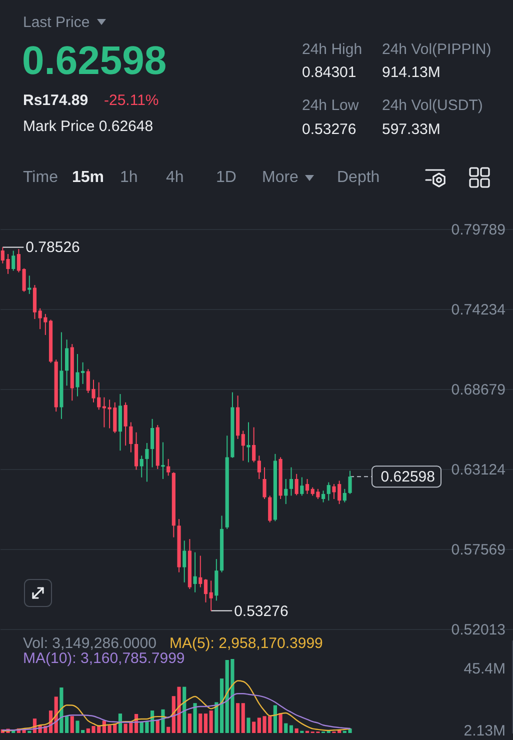 The image size is (513, 740). I want to click on y-tick-label: 0.79789, so click(478, 230).